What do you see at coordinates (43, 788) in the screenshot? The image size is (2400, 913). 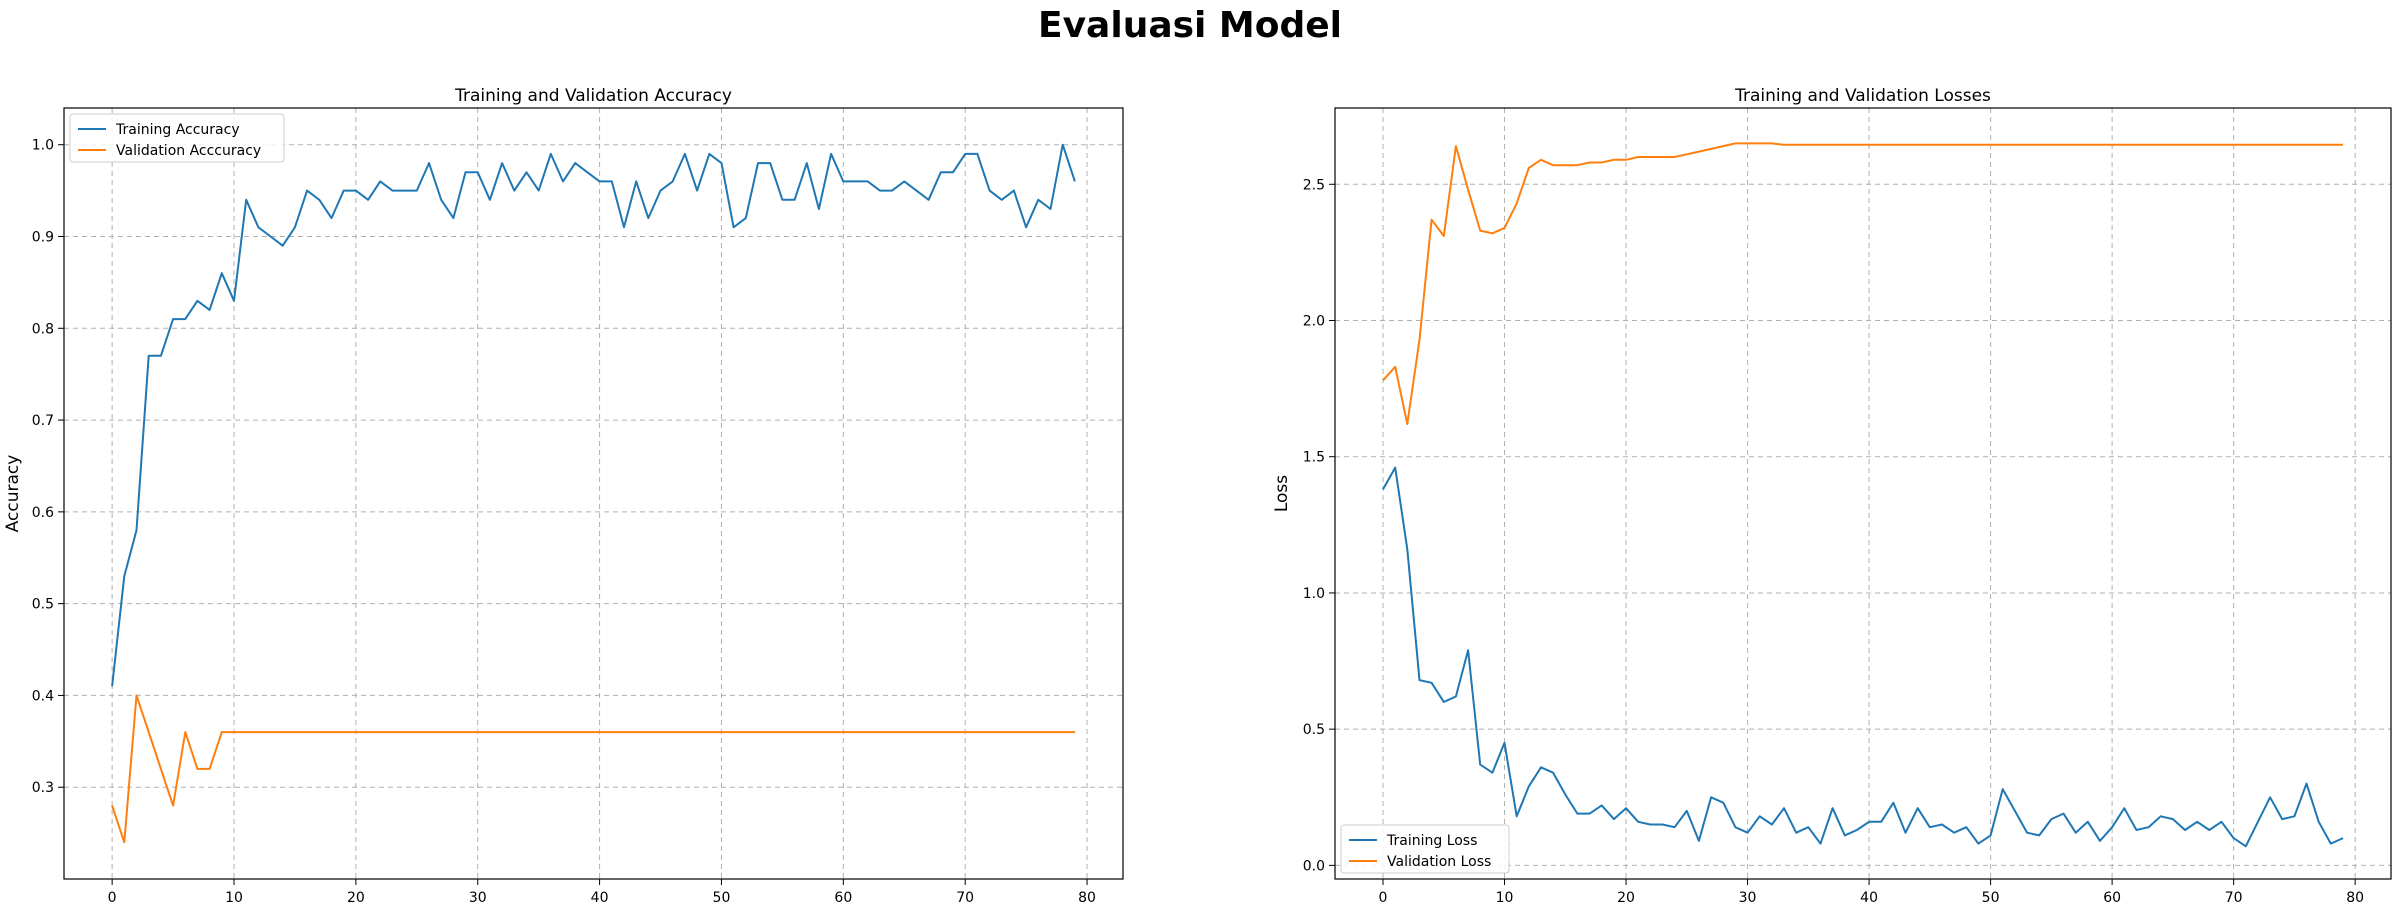 I see `y-tick-label: 0.3` at bounding box center [43, 788].